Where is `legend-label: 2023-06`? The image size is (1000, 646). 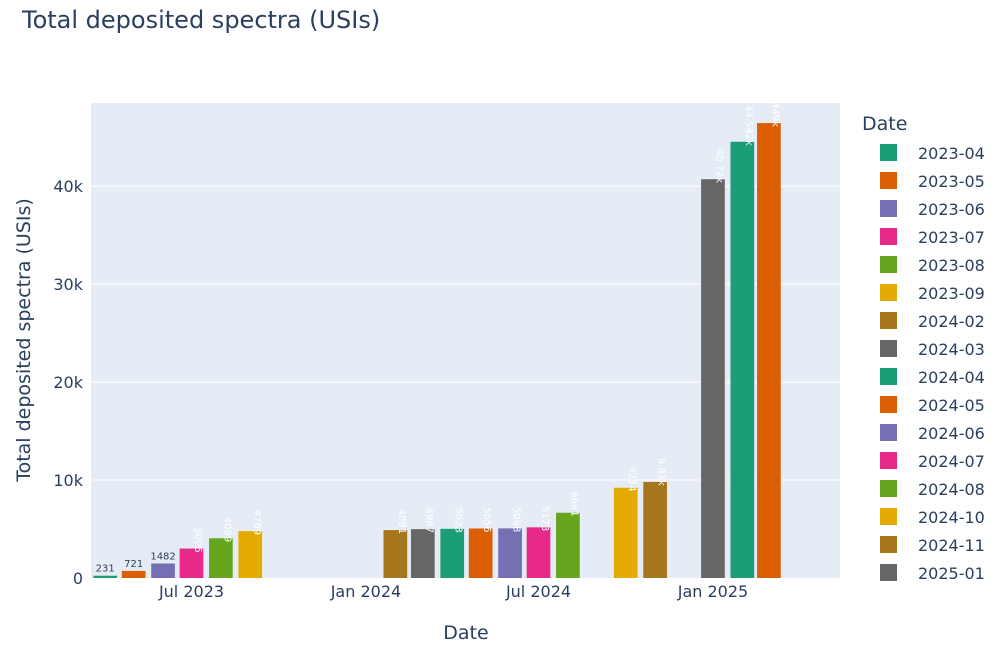
legend-label: 2023-06 is located at coordinates (951, 209).